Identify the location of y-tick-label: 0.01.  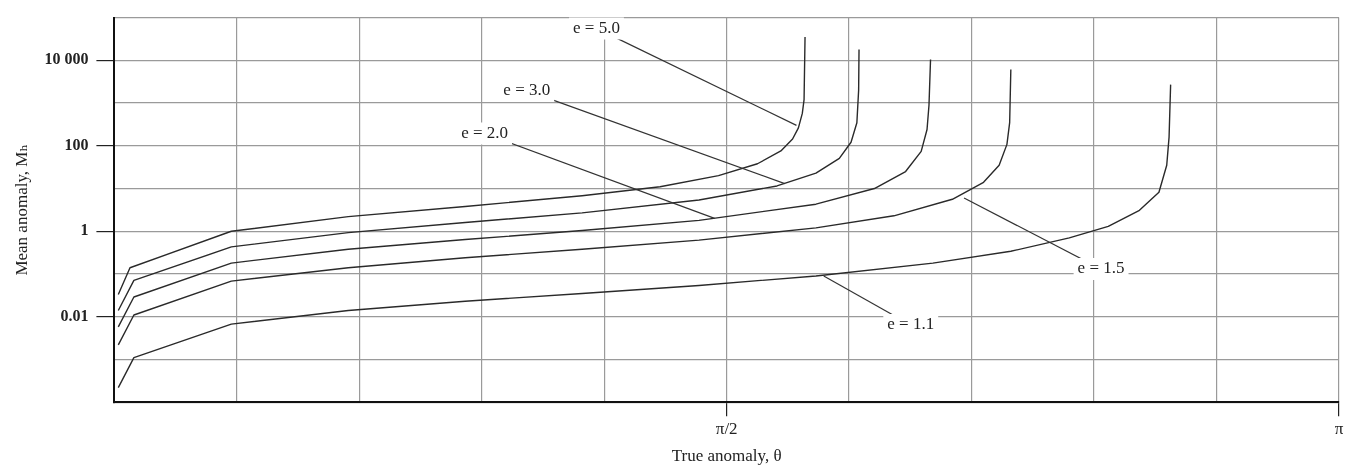
(74, 315).